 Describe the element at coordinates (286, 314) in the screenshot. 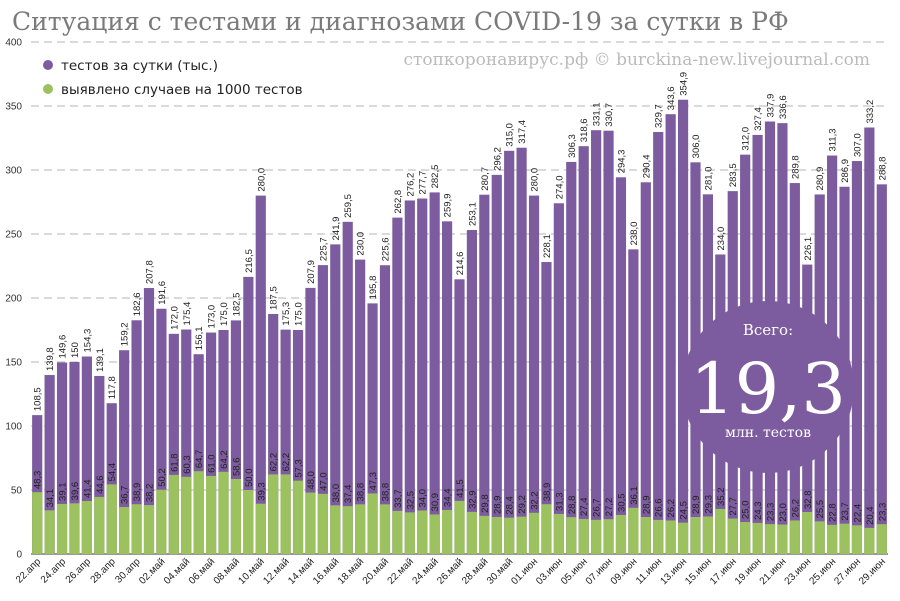

I see `label-tests: 175,3` at that location.